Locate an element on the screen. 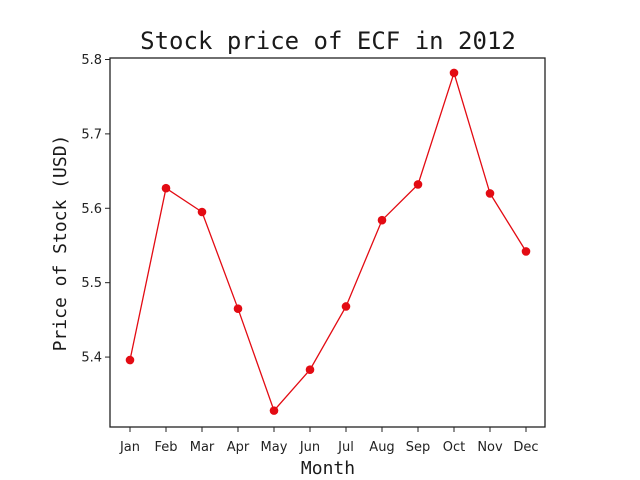  data-point-oct is located at coordinates (454, 73).